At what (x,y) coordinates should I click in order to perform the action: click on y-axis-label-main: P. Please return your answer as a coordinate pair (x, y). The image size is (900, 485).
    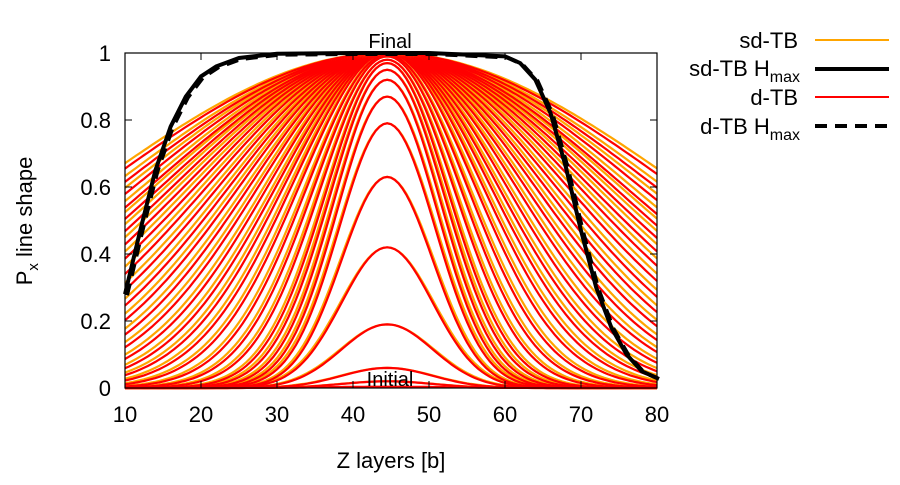
    Looking at the image, I should click on (24, 278).